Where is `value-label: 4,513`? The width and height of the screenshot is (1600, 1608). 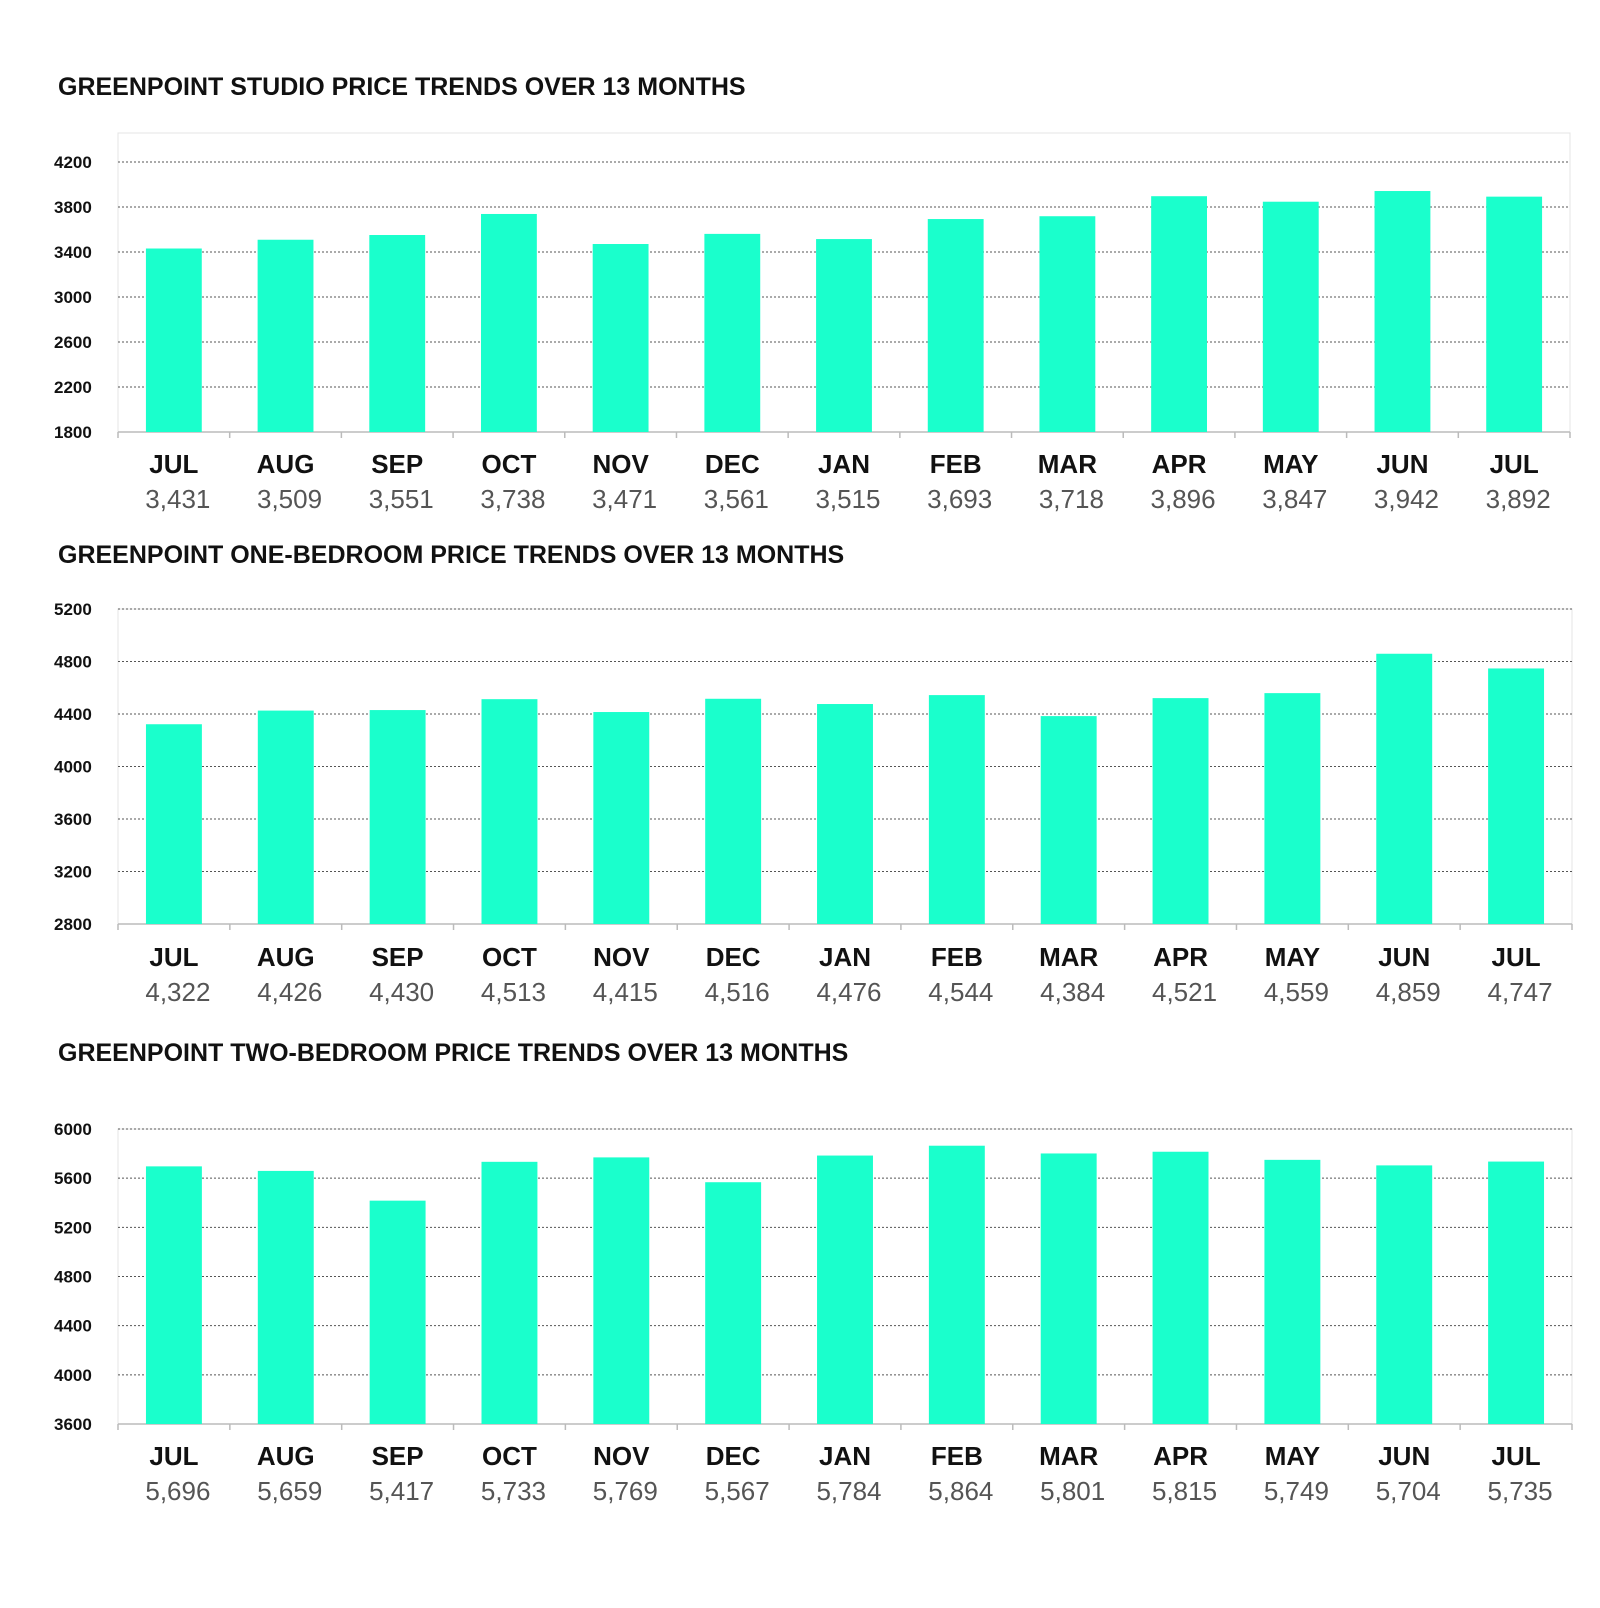
value-label: 4,513 is located at coordinates (513, 992).